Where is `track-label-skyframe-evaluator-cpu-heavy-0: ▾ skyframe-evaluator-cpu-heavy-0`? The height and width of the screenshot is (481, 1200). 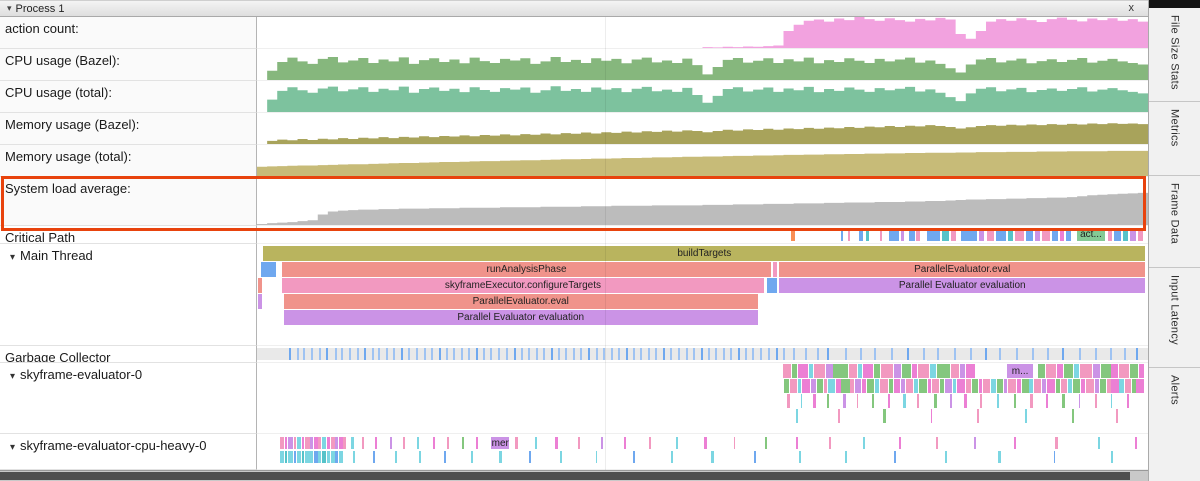
track-label-skyframe-evaluator-cpu-heavy-0: ▾ skyframe-evaluator-cpu-heavy-0 is located at coordinates (128, 452).